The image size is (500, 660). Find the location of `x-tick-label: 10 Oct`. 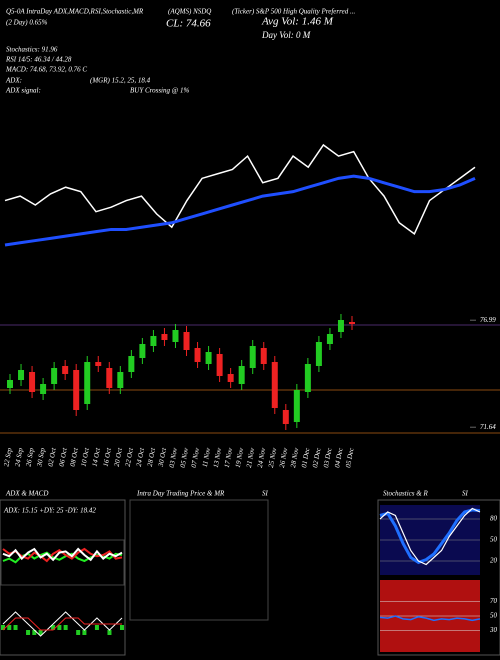

x-tick-label: 10 Oct is located at coordinates (85, 456).